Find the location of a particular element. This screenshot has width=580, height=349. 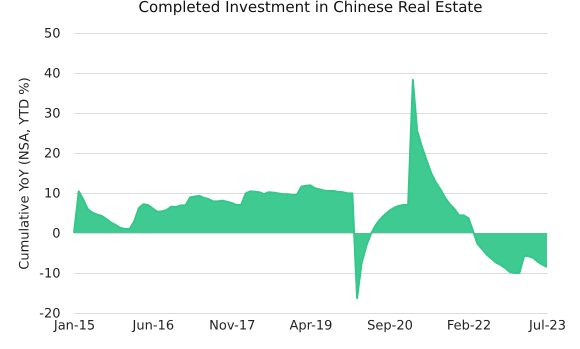

x-tick-label: Nov-17 is located at coordinates (232, 326).